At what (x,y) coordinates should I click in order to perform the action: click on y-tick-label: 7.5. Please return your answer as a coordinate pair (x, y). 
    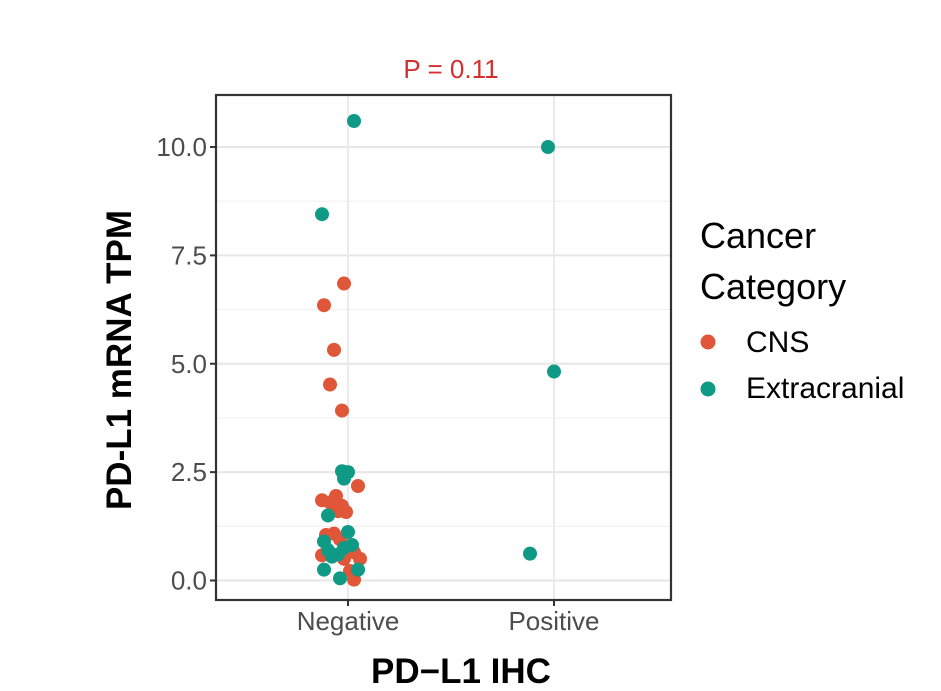
    Looking at the image, I should click on (189, 255).